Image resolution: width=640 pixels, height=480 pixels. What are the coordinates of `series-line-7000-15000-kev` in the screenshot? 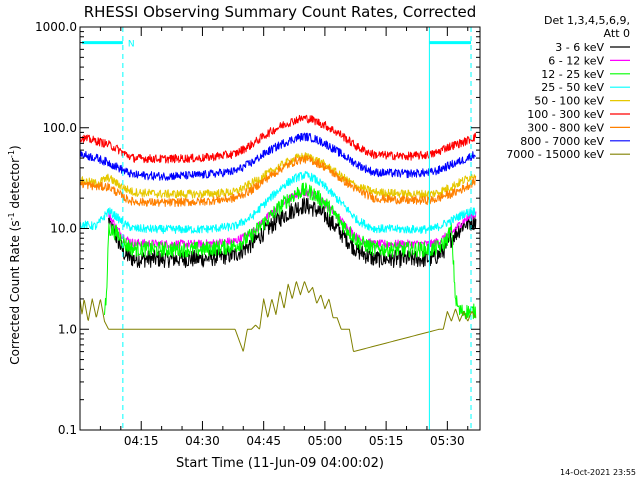 It's located at (278, 317).